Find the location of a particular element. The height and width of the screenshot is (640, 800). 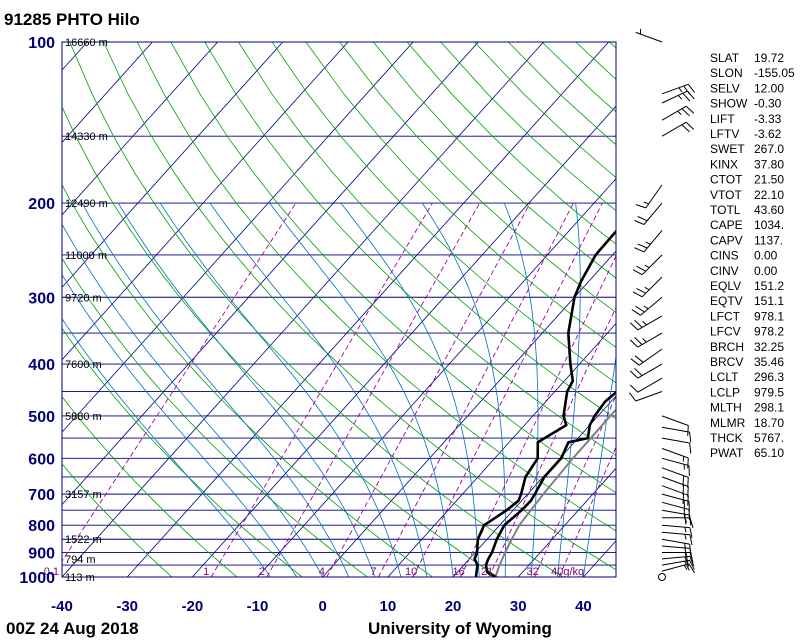

index-name: MLTH is located at coordinates (726, 408).